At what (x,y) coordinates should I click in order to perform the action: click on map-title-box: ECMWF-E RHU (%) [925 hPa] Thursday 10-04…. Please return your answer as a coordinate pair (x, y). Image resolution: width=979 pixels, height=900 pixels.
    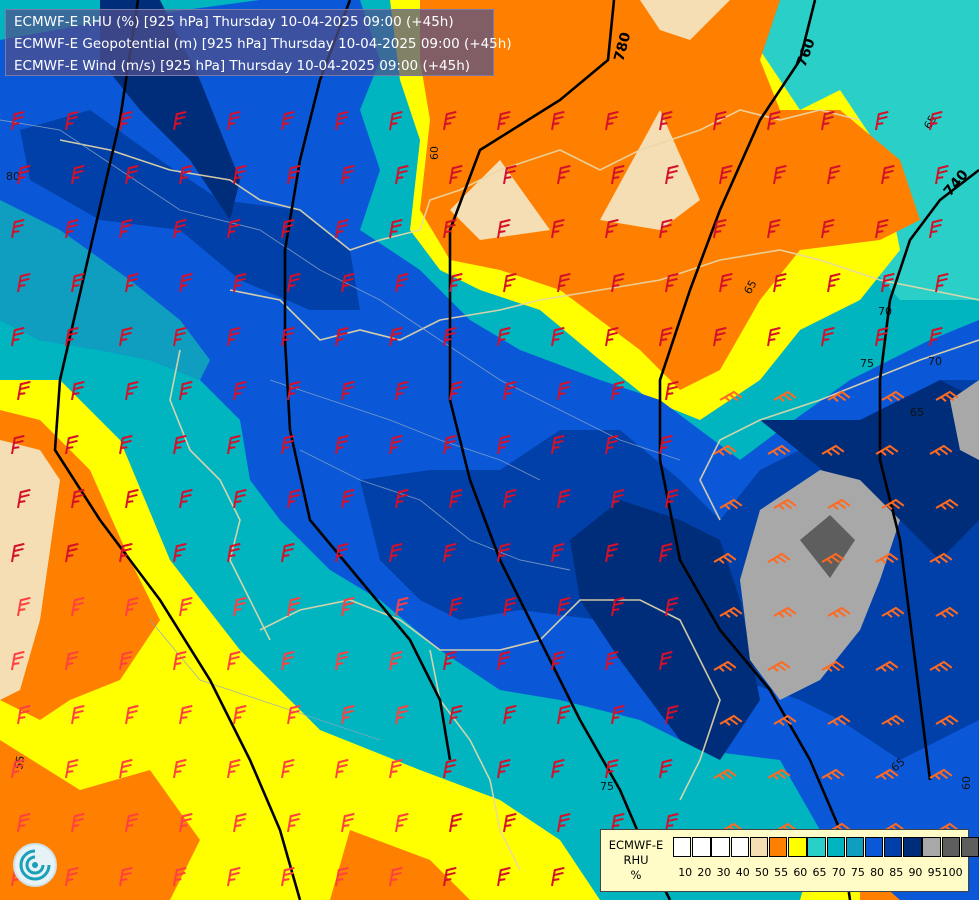
    Looking at the image, I should click on (258, 42).